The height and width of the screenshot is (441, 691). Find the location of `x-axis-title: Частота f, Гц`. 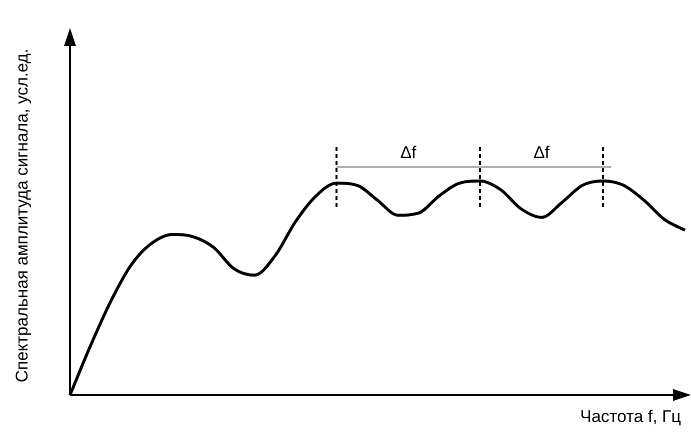

x-axis-title: Частота f, Гц is located at coordinates (630, 417).